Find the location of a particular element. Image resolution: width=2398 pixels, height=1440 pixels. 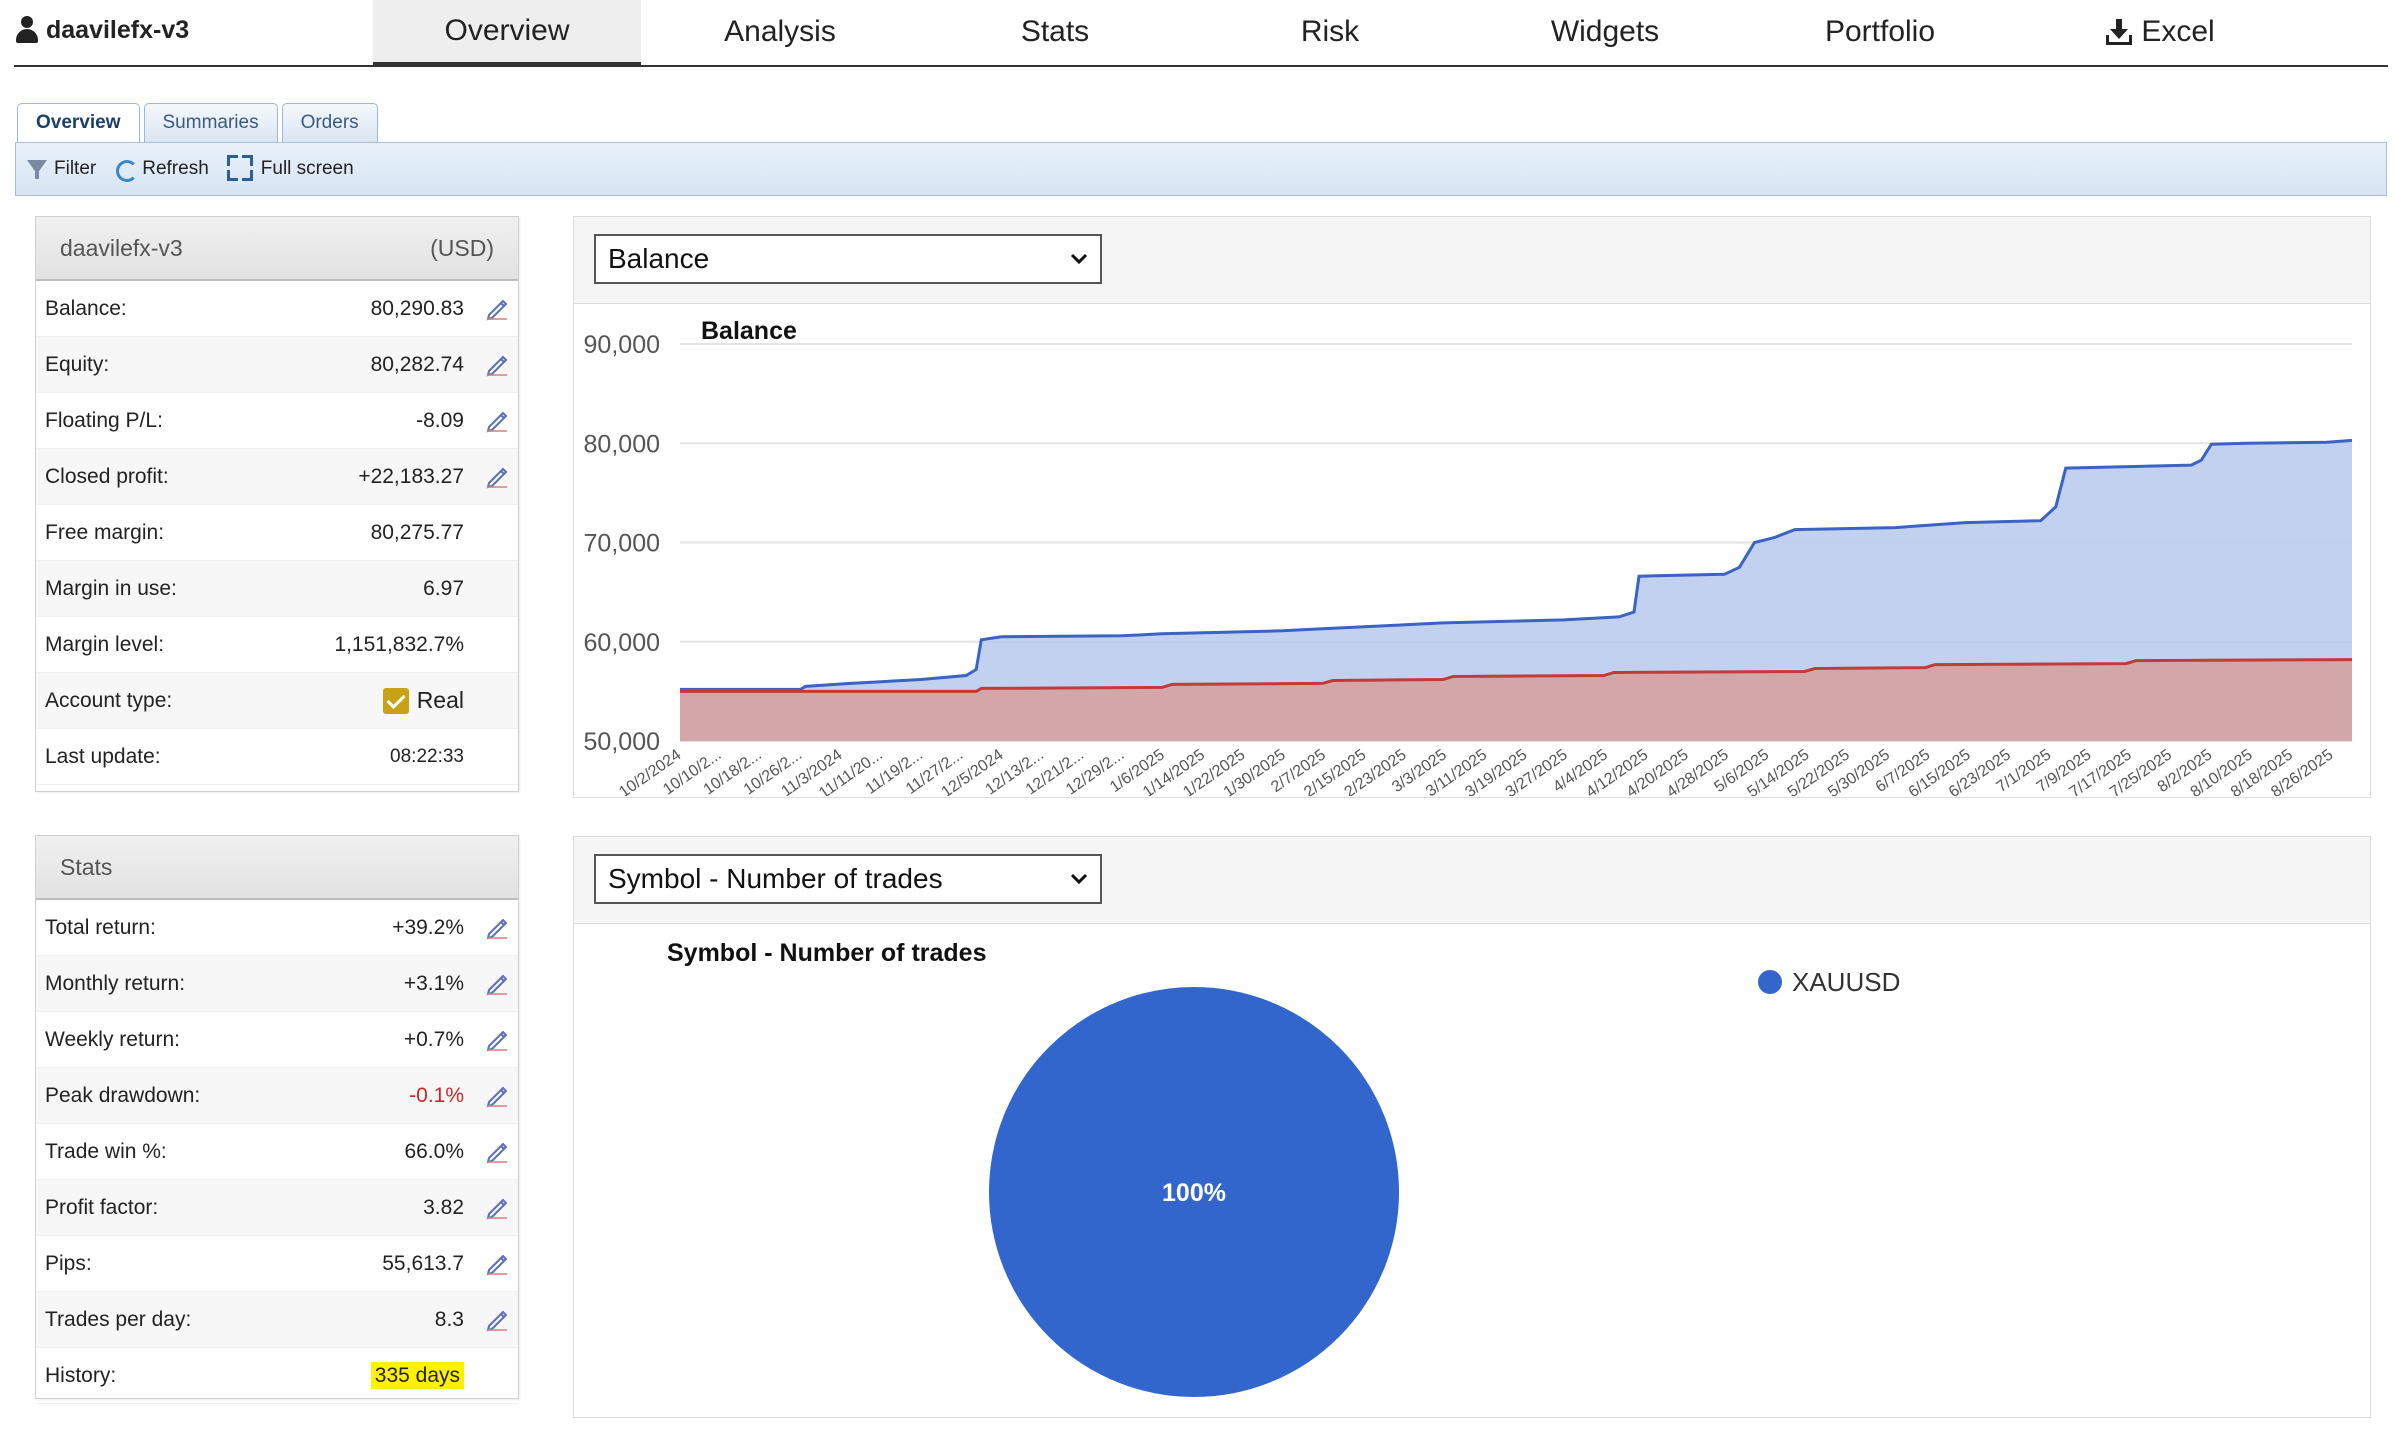

stats-row: Monthly return: +3.1% is located at coordinates (277, 984).